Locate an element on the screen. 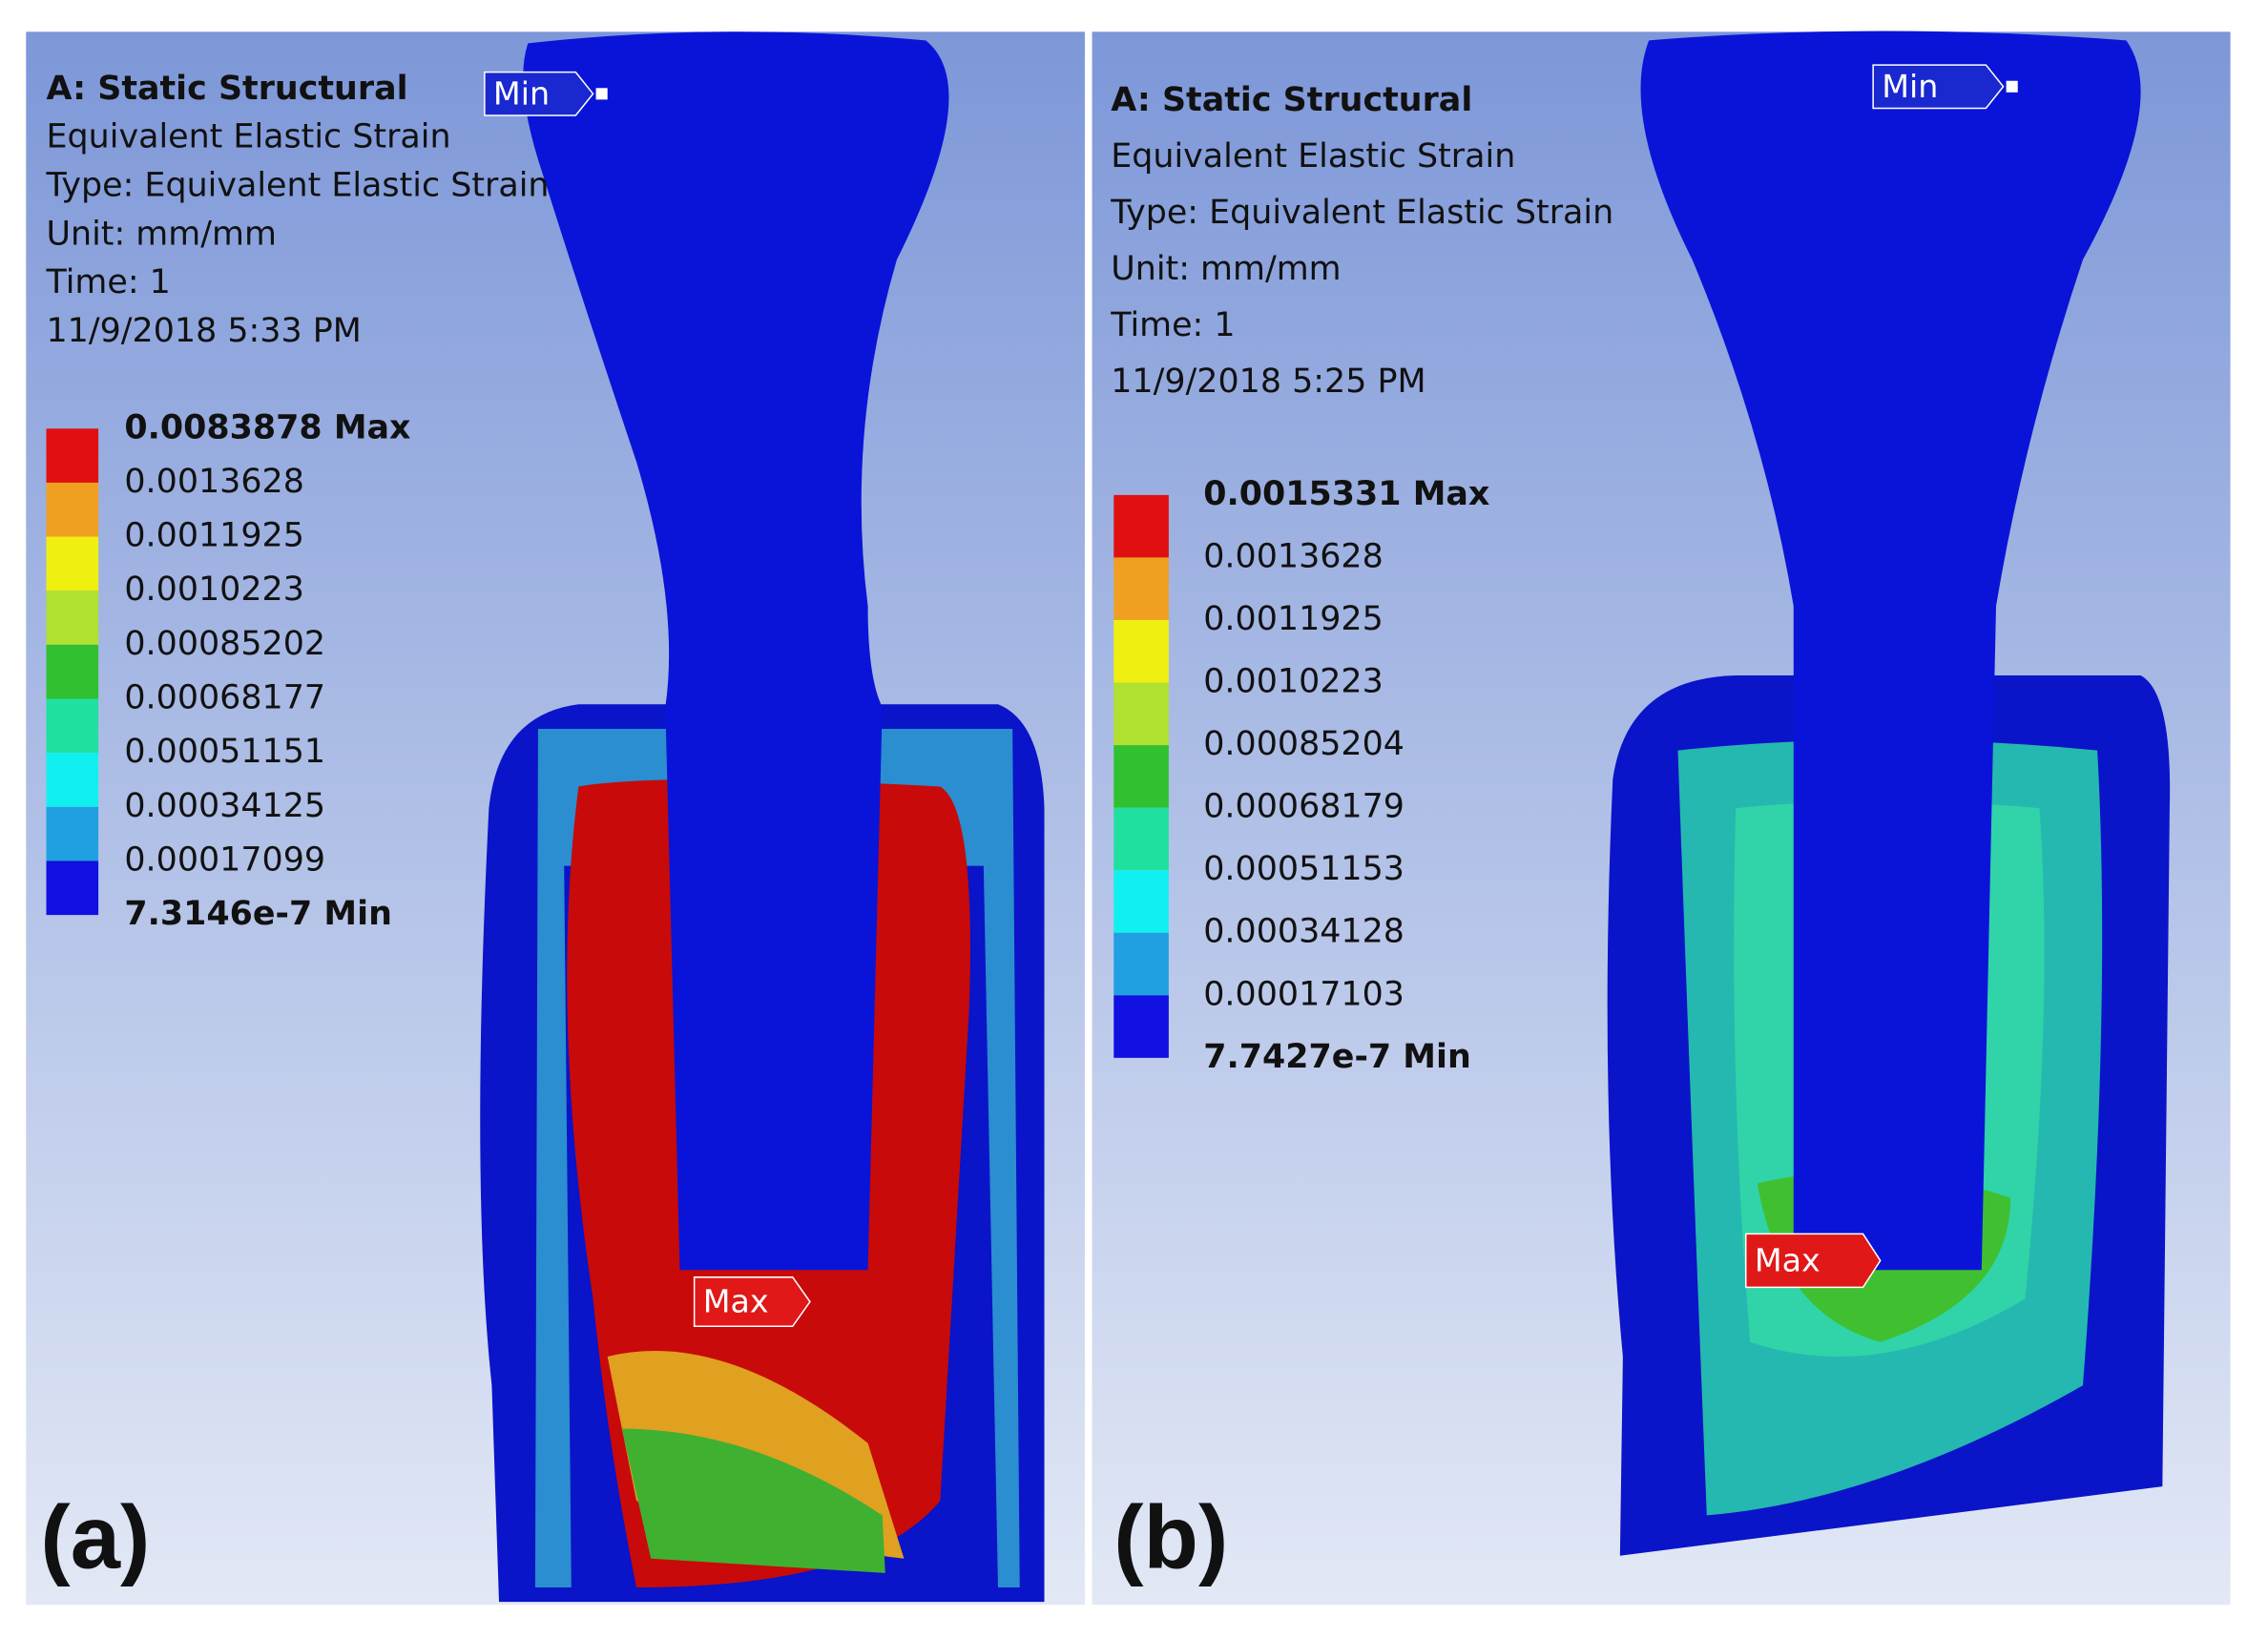 This screenshot has width=2268, height=1638. legend-label: 0.0015331 Max is located at coordinates (1346, 494).